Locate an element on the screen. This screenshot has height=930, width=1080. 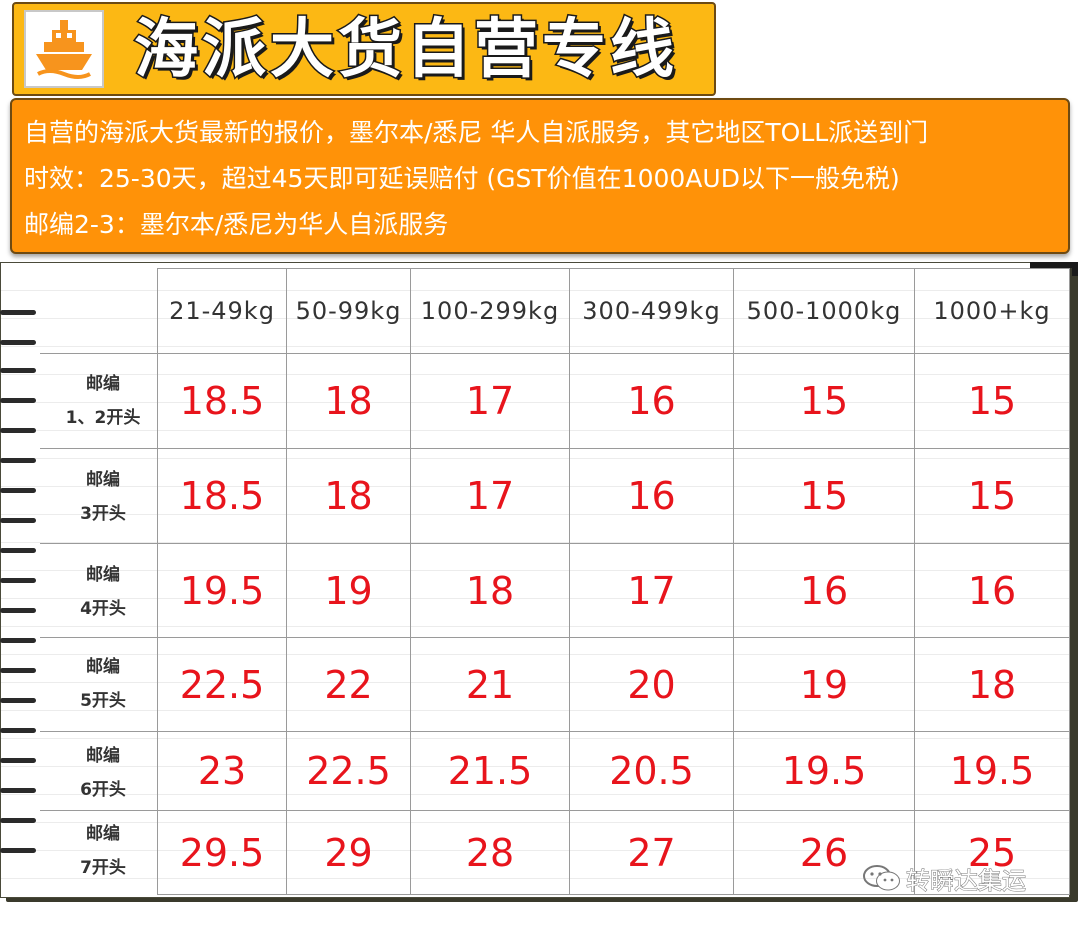
row-label-line2: 5开头 is located at coordinates (103, 701).